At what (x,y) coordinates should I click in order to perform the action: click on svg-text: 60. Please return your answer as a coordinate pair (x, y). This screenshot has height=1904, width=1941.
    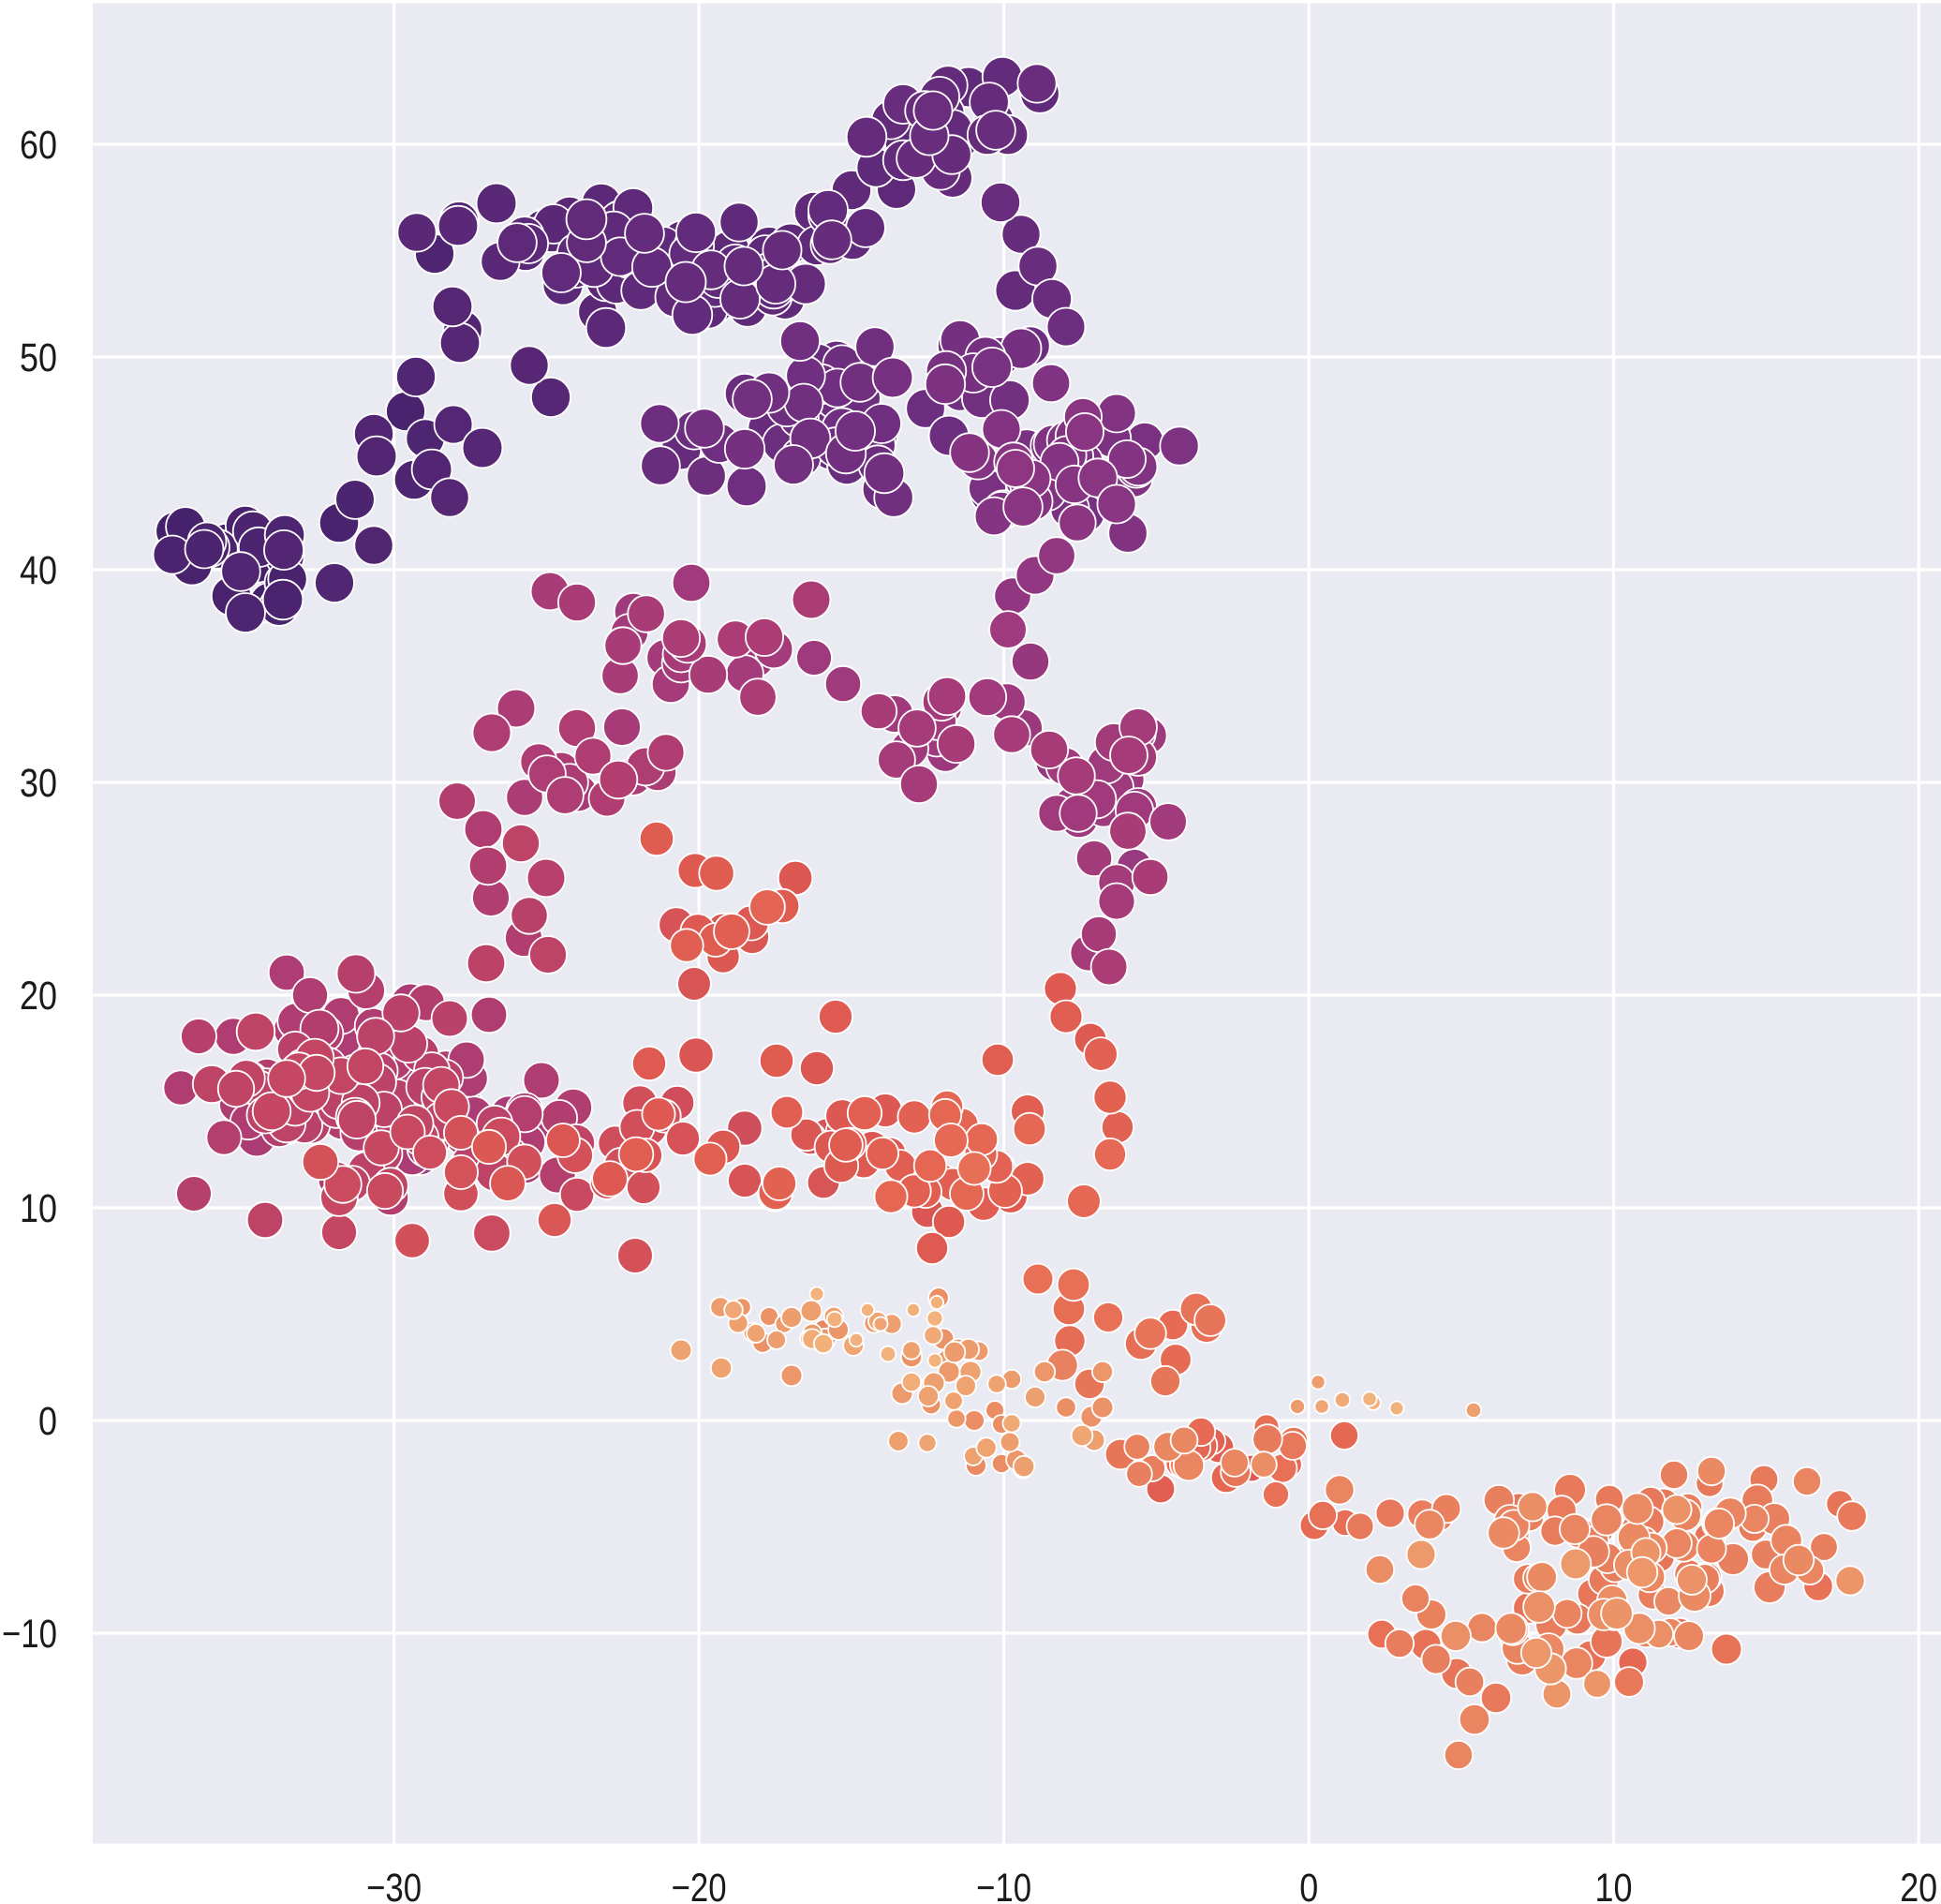
    Looking at the image, I should click on (38, 145).